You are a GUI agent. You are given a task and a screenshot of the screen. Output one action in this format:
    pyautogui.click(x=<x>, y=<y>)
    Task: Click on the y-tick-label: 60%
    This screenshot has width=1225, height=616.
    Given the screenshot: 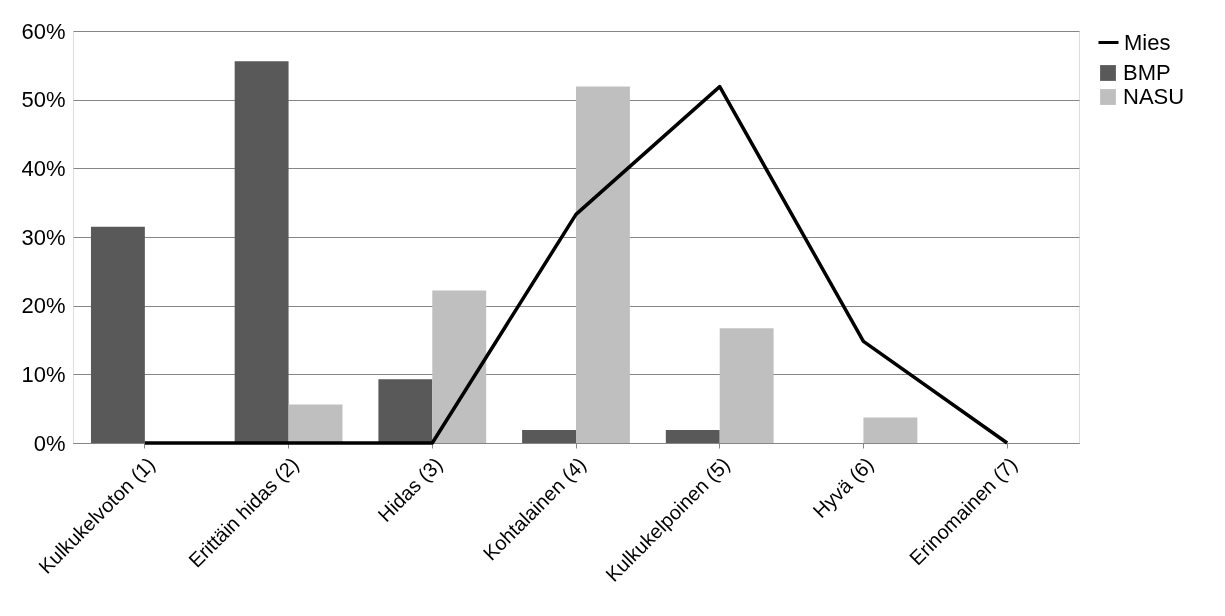 What is the action you would take?
    pyautogui.click(x=43, y=31)
    